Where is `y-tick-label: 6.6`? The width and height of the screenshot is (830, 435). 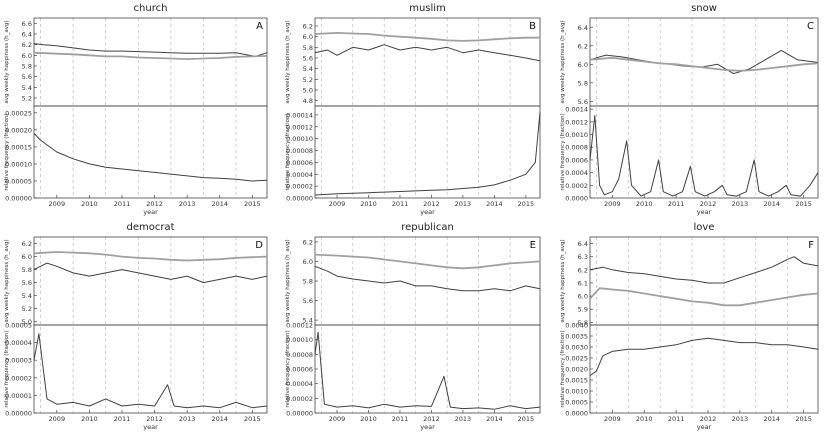 y-tick-label: 6.6 is located at coordinates (27, 24).